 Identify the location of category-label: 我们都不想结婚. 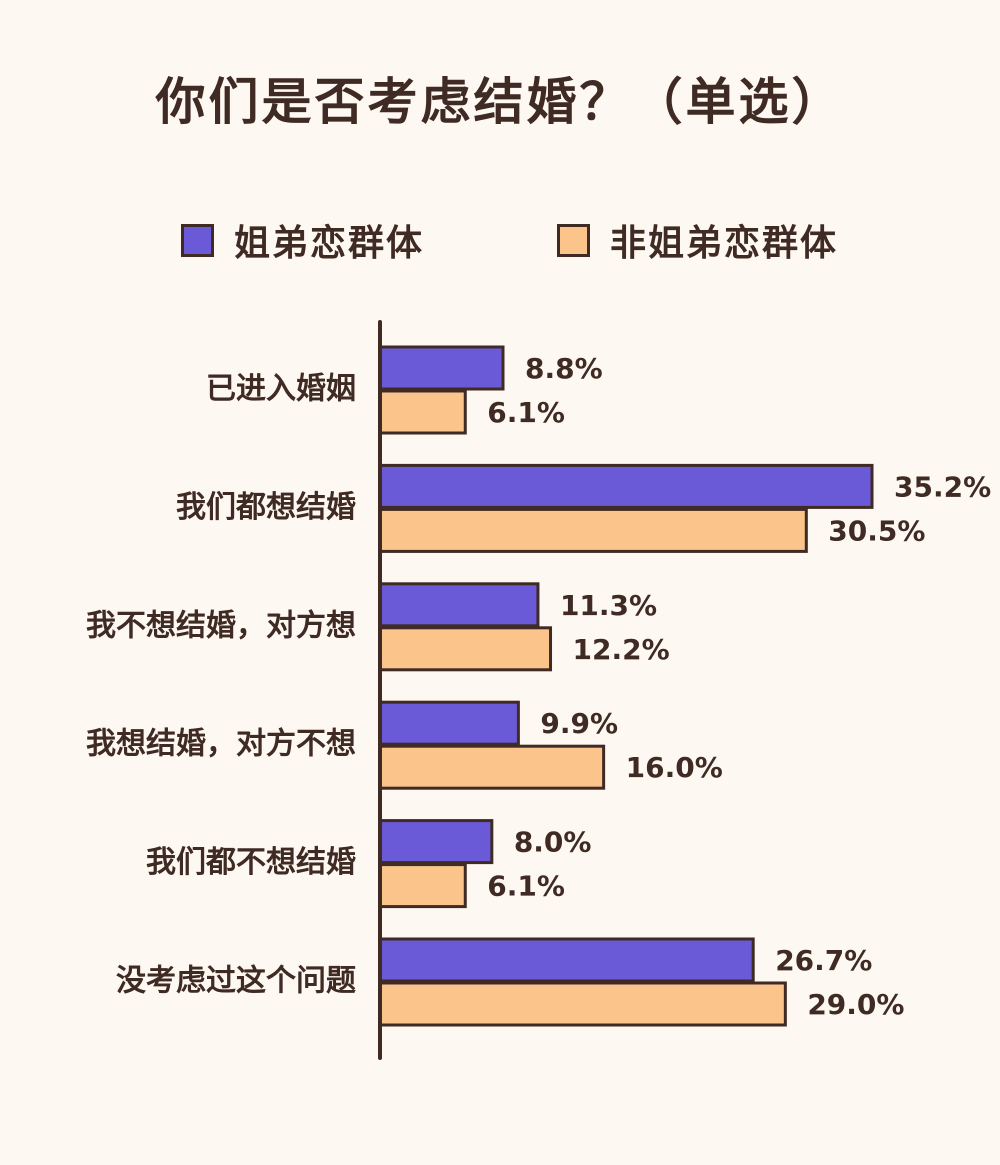
(251, 862).